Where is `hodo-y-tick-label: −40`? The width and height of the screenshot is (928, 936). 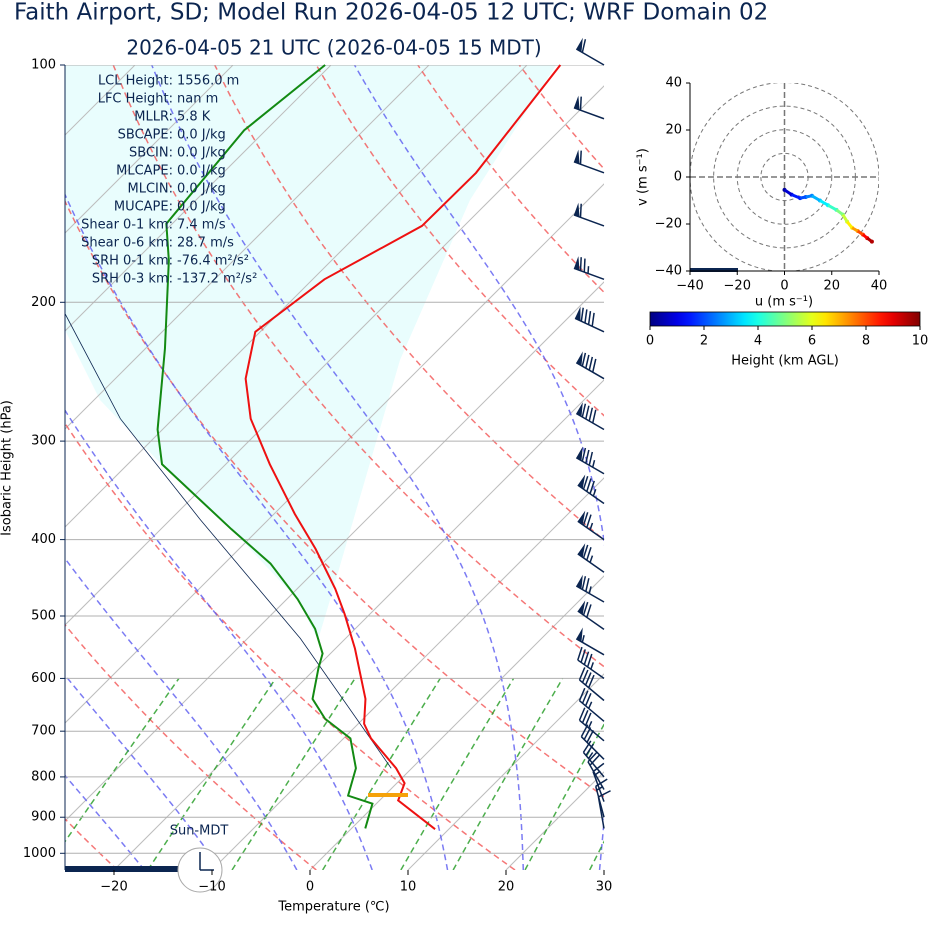
hodo-y-tick-label: −40 is located at coordinates (668, 271).